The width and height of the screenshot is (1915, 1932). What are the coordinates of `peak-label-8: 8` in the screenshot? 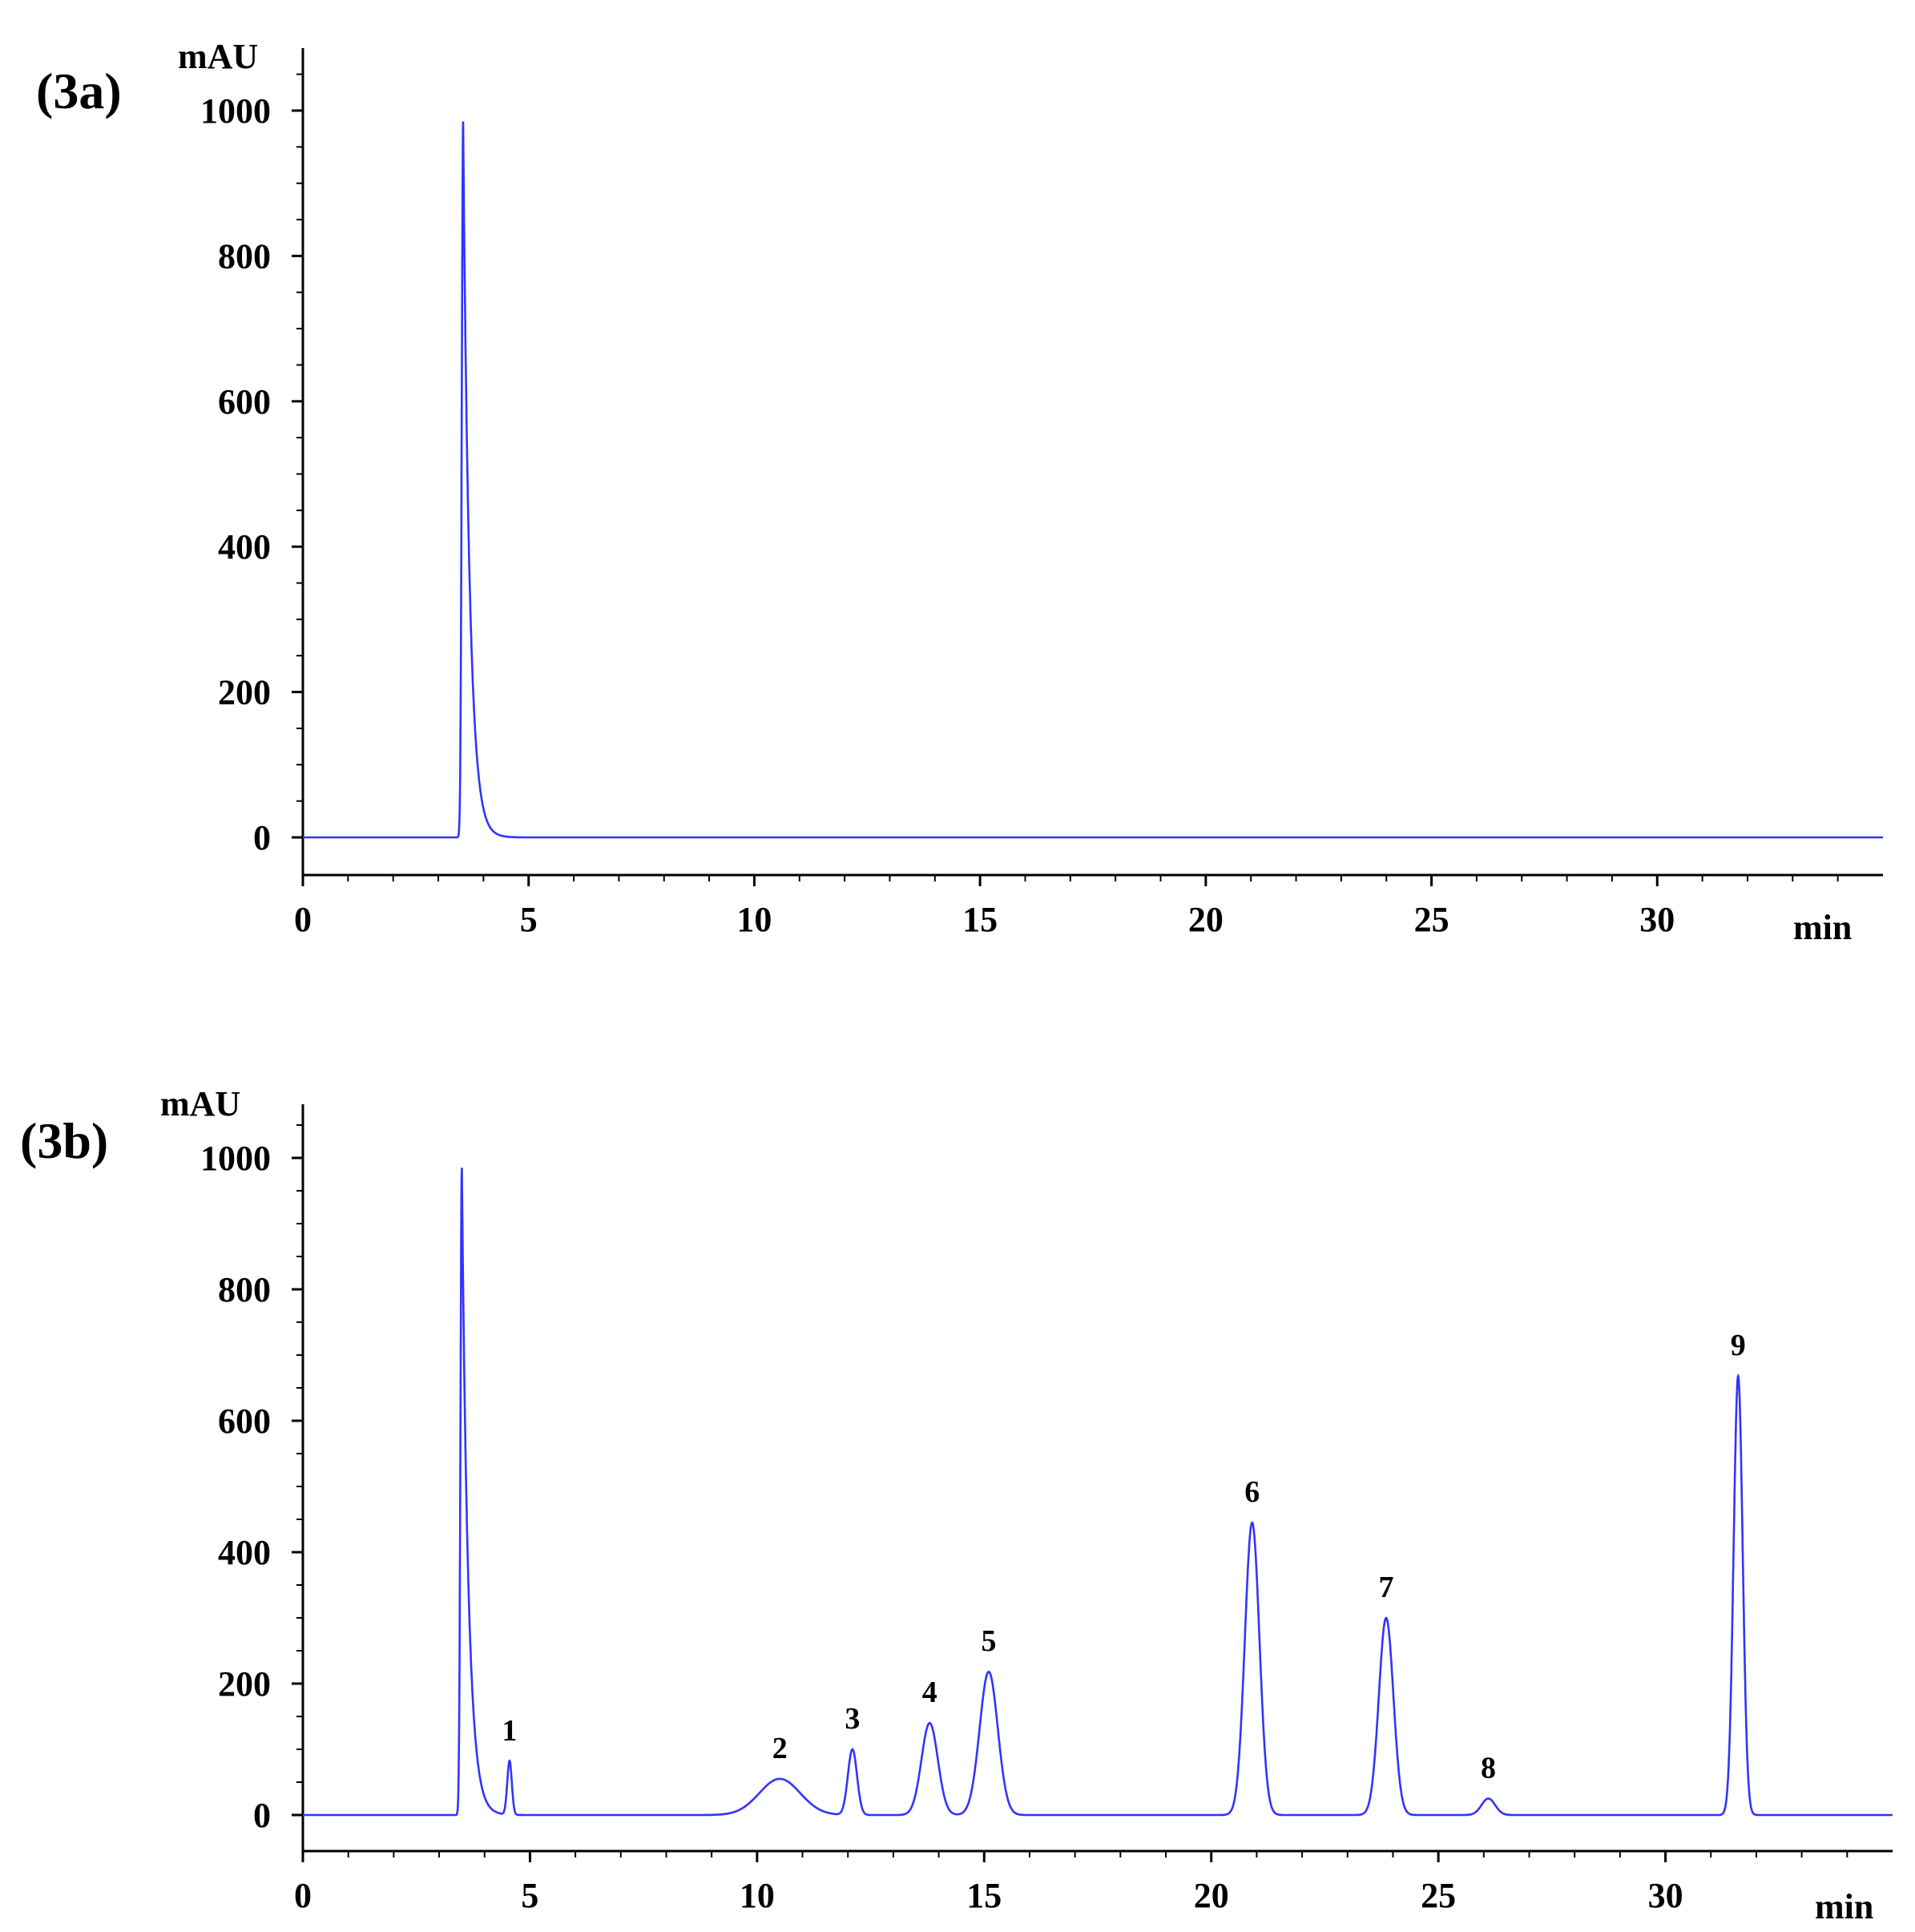 It's located at (1488, 1768).